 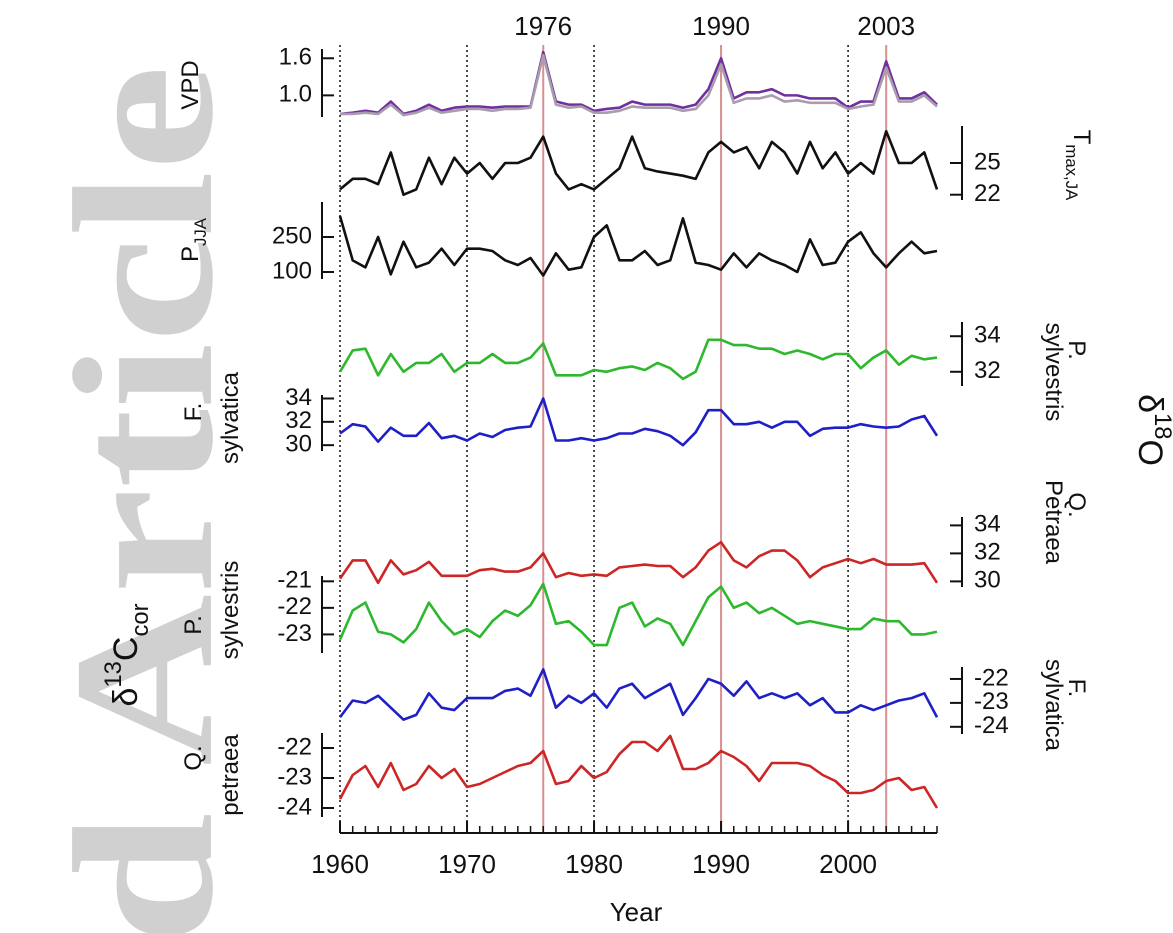 I want to click on panel-label: VPD, so click(x=190, y=84).